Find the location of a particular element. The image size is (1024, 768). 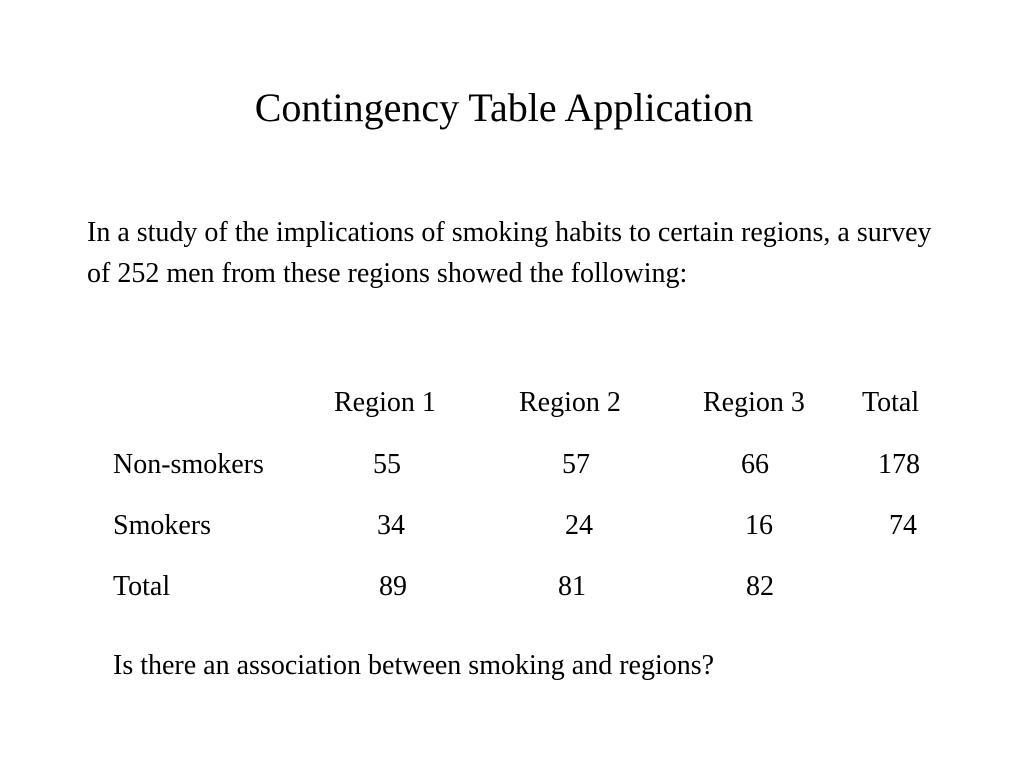

row-label-non-smokers: Non-smokers is located at coordinates (188, 464).